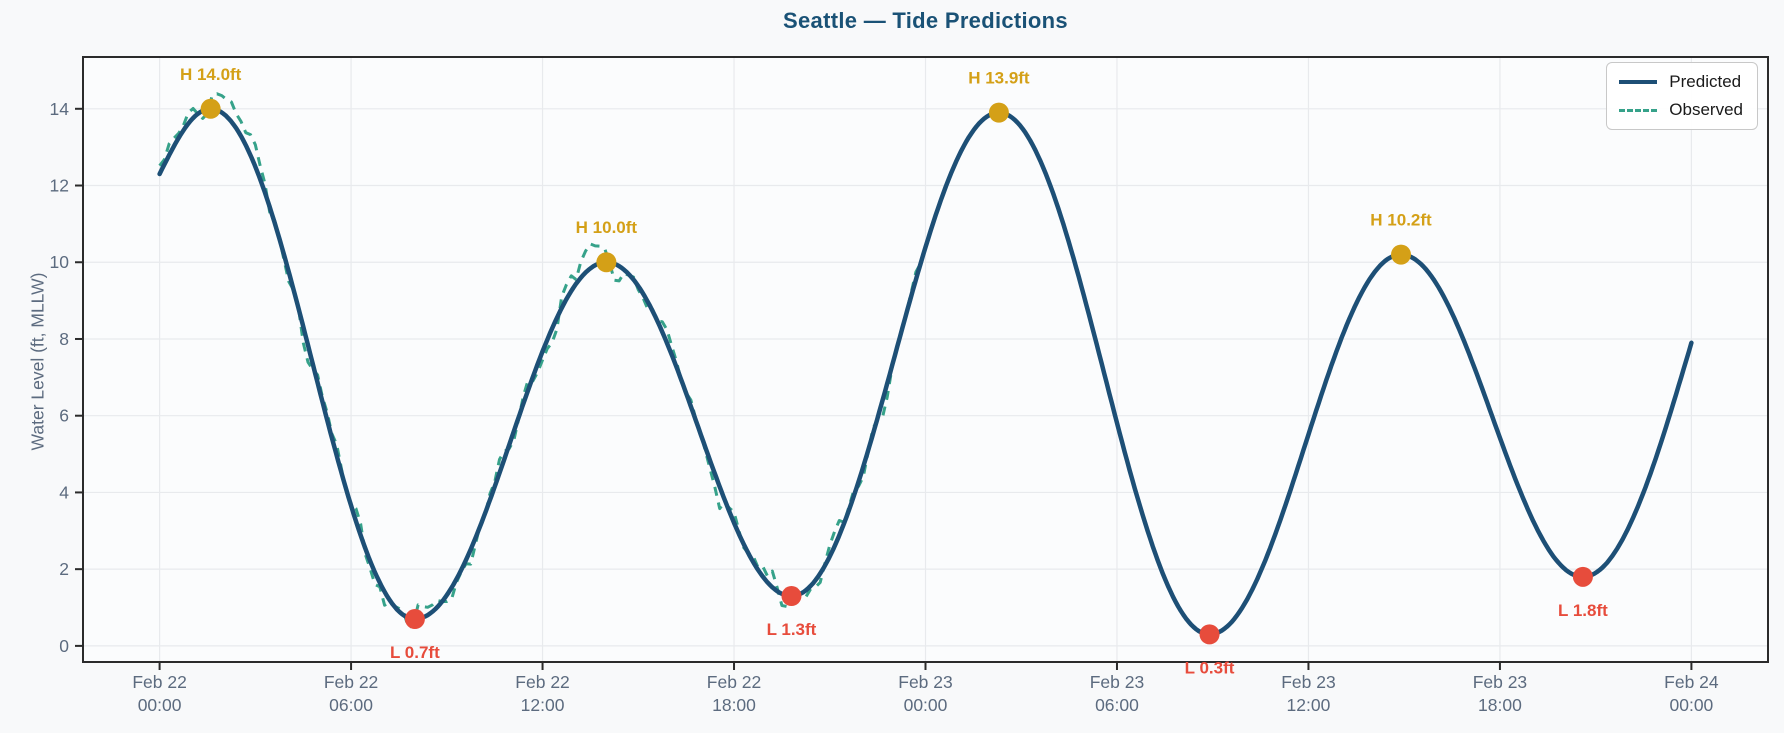 Image resolution: width=1784 pixels, height=733 pixels. What do you see at coordinates (607, 227) in the screenshot?
I see `high-tide-annotation: H 10.0ft` at bounding box center [607, 227].